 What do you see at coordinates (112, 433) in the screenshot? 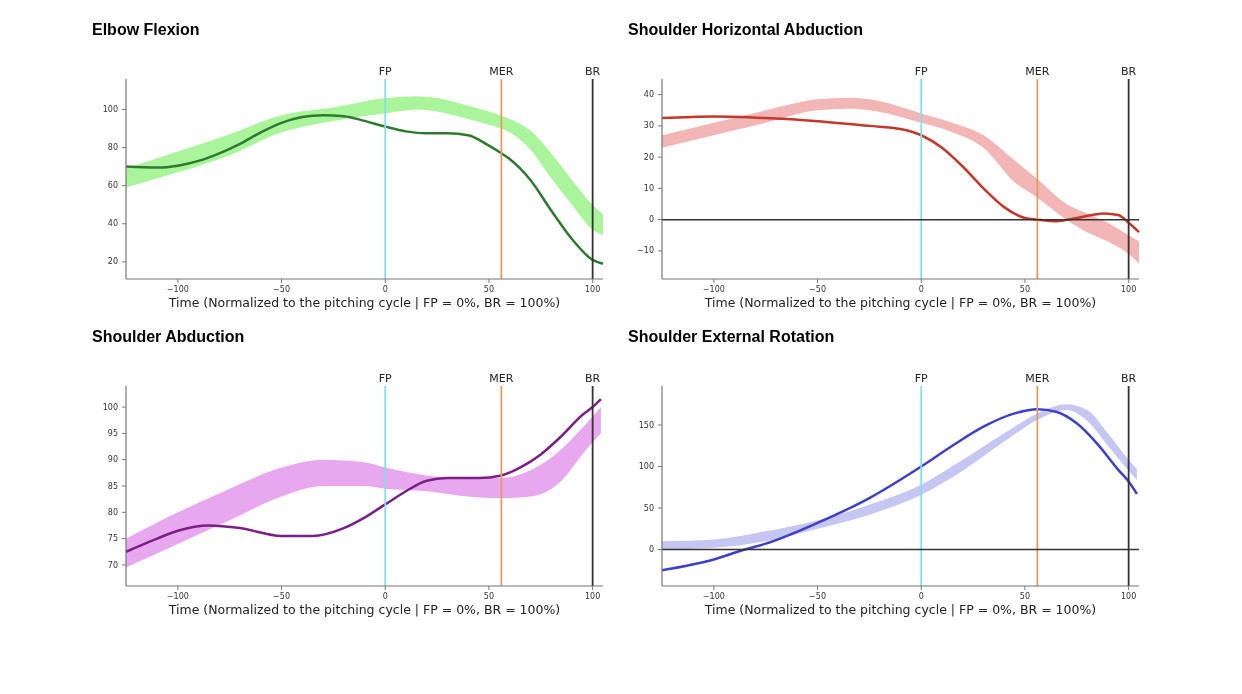
I see `y-tick-label: 95` at bounding box center [112, 433].